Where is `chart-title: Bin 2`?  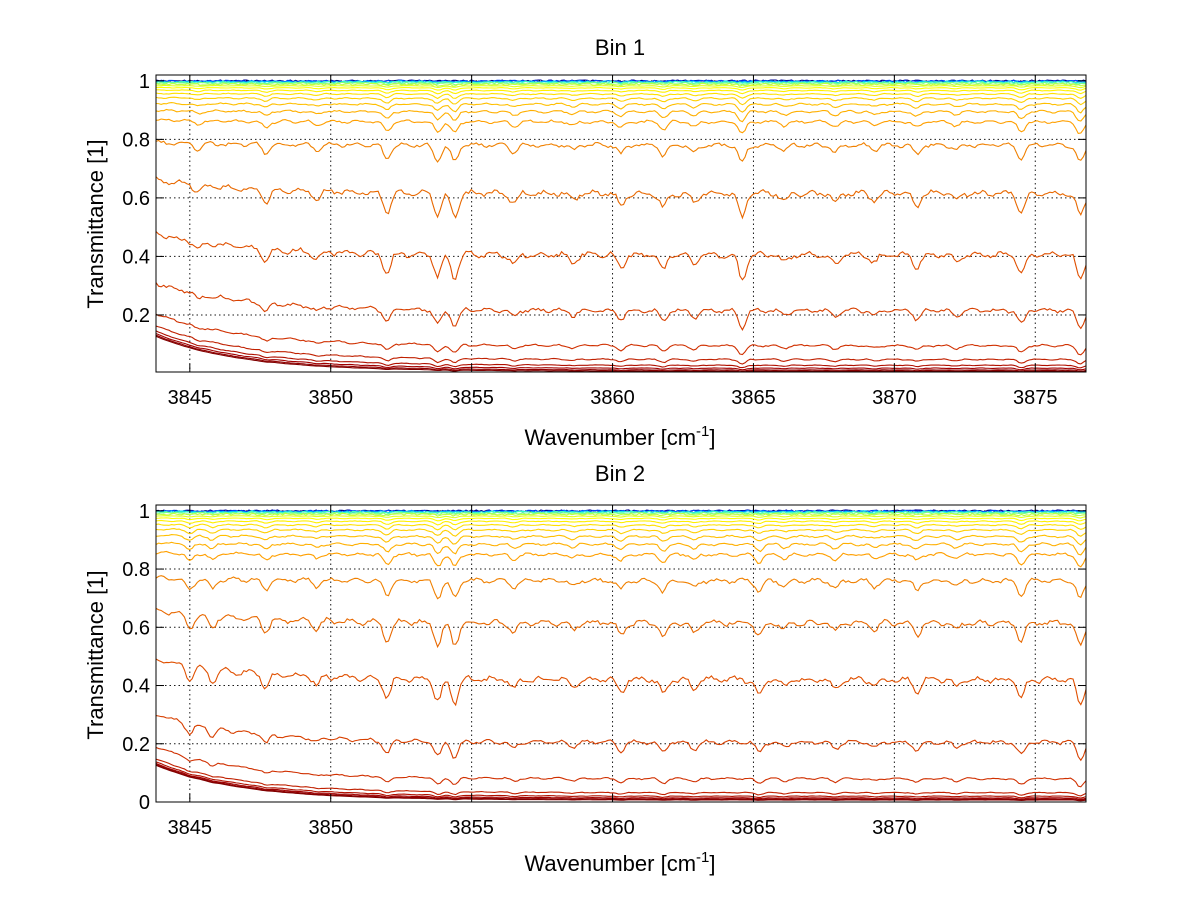 chart-title: Bin 2 is located at coordinates (620, 473).